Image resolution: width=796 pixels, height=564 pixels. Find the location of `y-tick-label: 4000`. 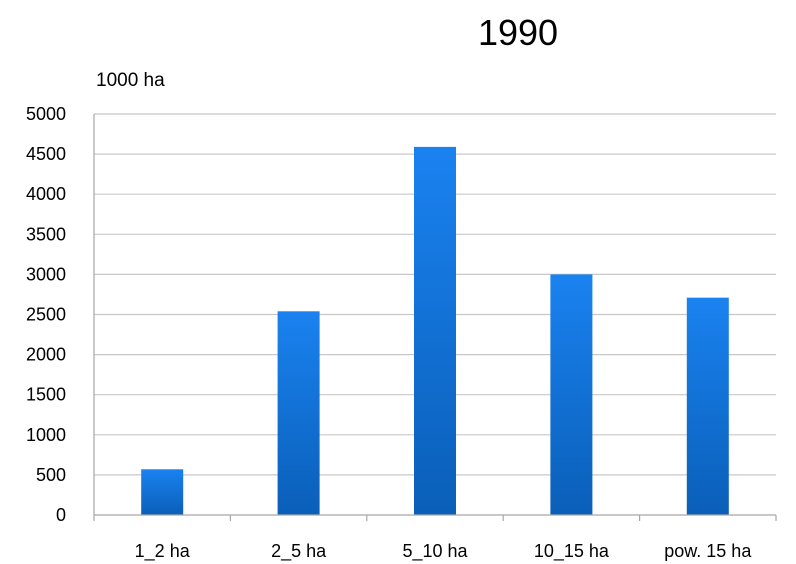

y-tick-label: 4000 is located at coordinates (46, 194).